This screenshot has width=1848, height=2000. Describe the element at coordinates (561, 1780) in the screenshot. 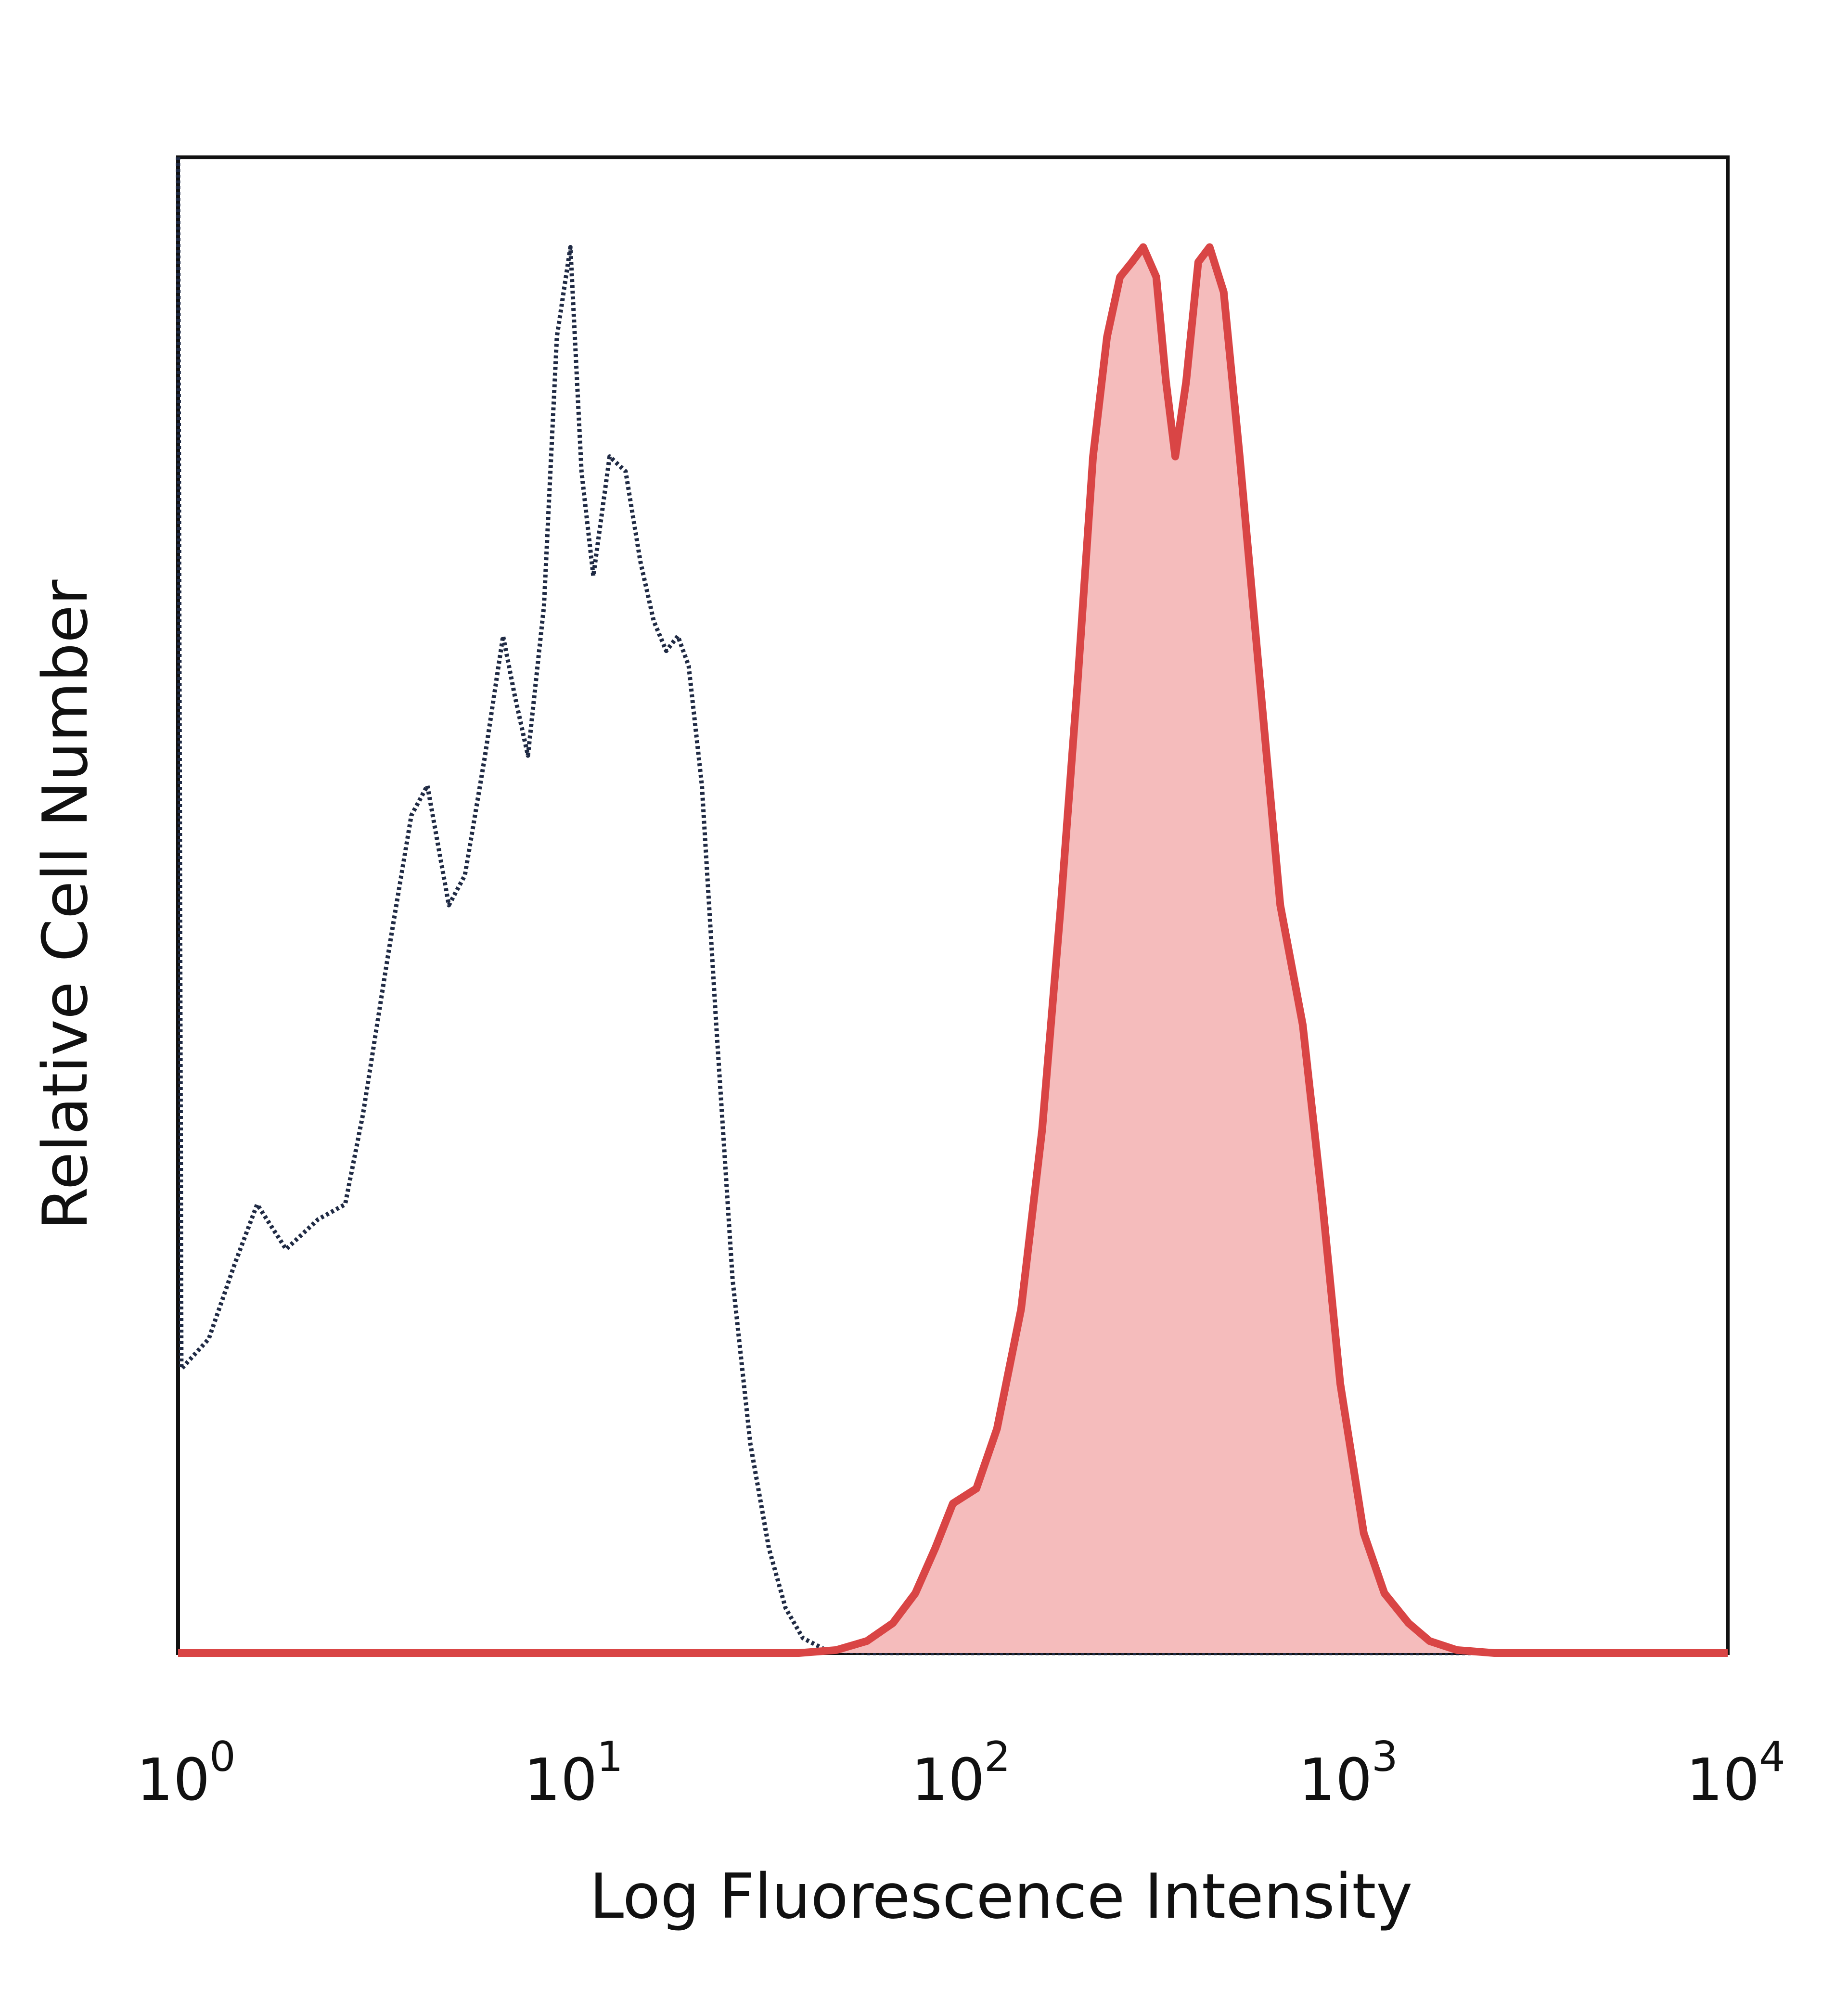

I see `x-tick-label-1: 10` at that location.